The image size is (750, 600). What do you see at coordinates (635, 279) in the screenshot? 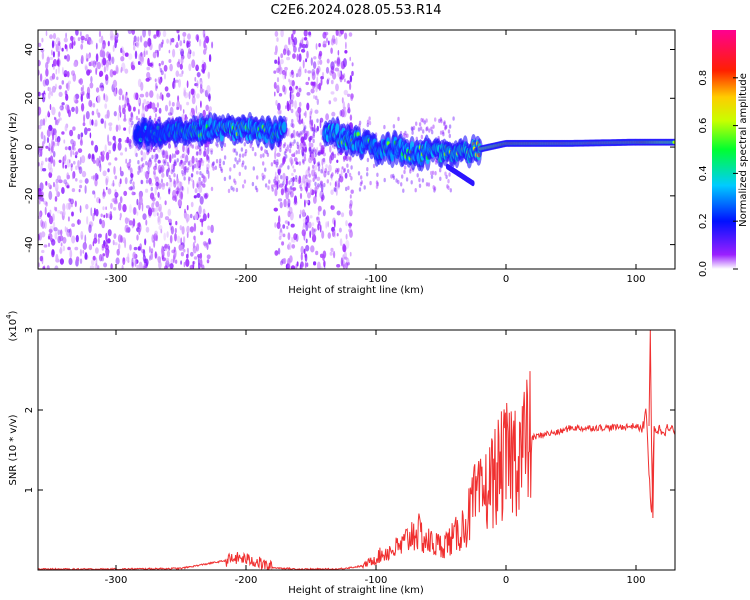
I see `x-tick-label: 100` at bounding box center [635, 279].